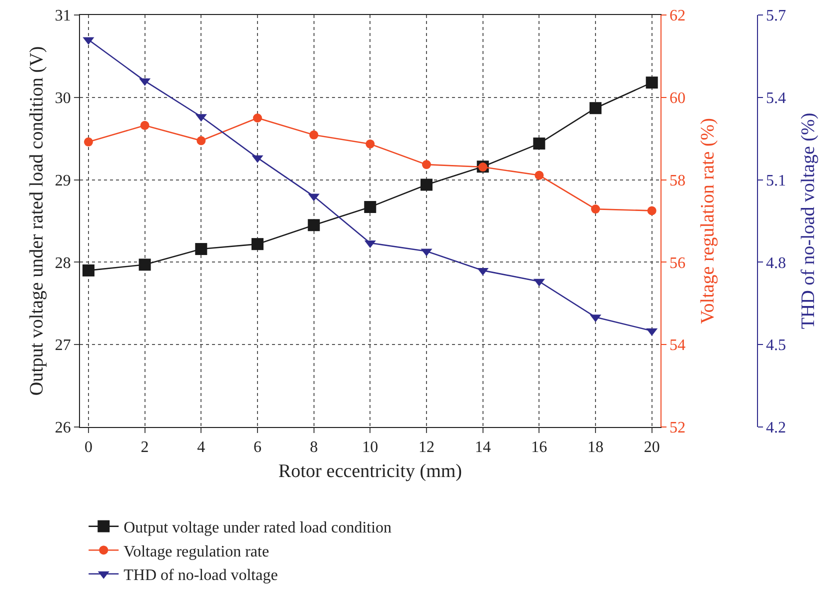 The height and width of the screenshot is (601, 838). What do you see at coordinates (426, 447) in the screenshot?
I see `x-tick-label: 12` at bounding box center [426, 447].